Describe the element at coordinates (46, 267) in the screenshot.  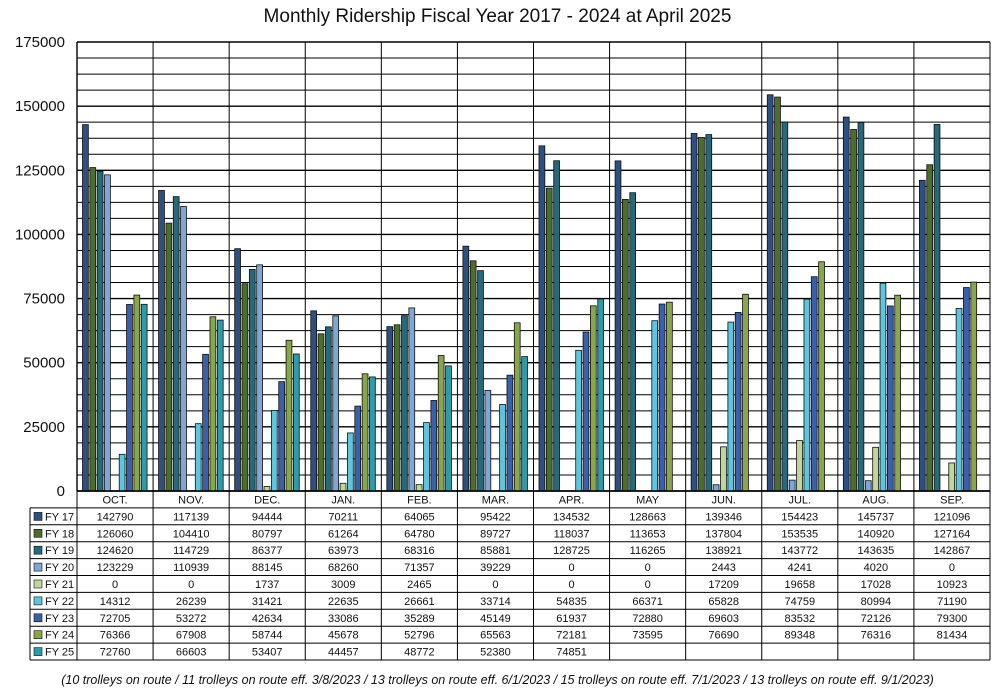
I see `axes: 0 25000 50000 75000 100000 125000 150000 175000` at that location.